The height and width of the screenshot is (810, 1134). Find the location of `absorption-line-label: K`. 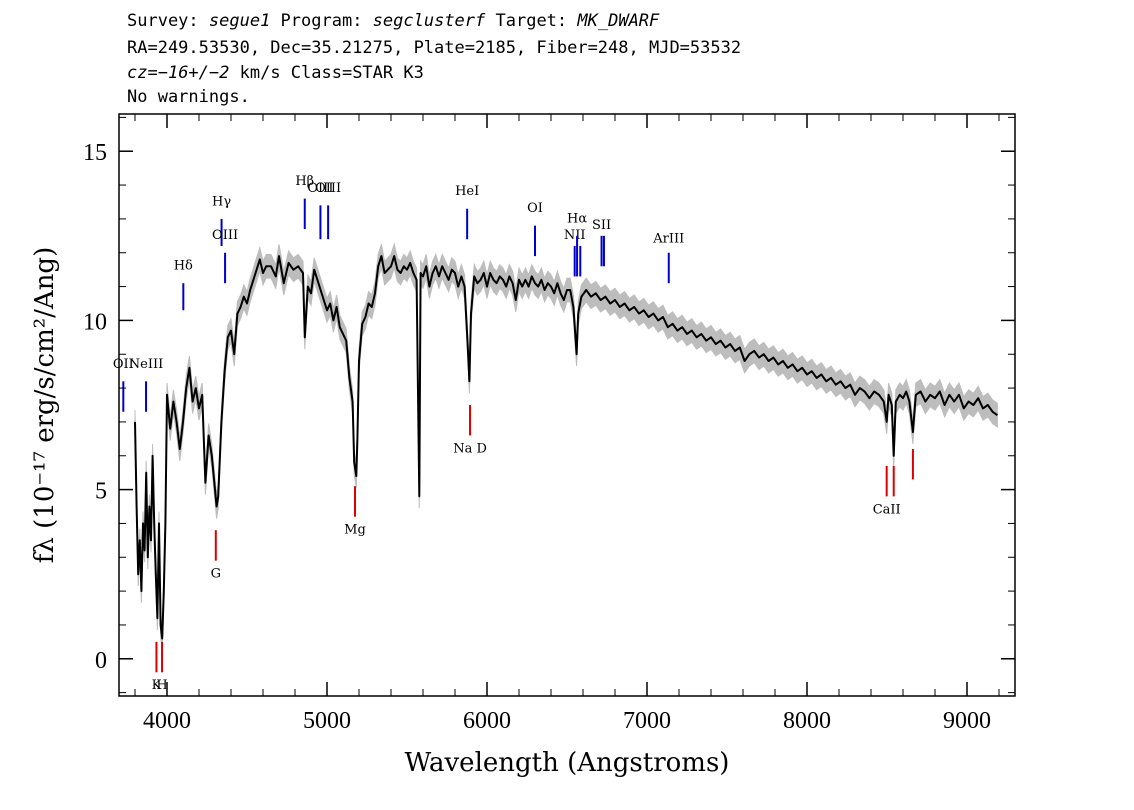

absorption-line-label: K is located at coordinates (157, 685).